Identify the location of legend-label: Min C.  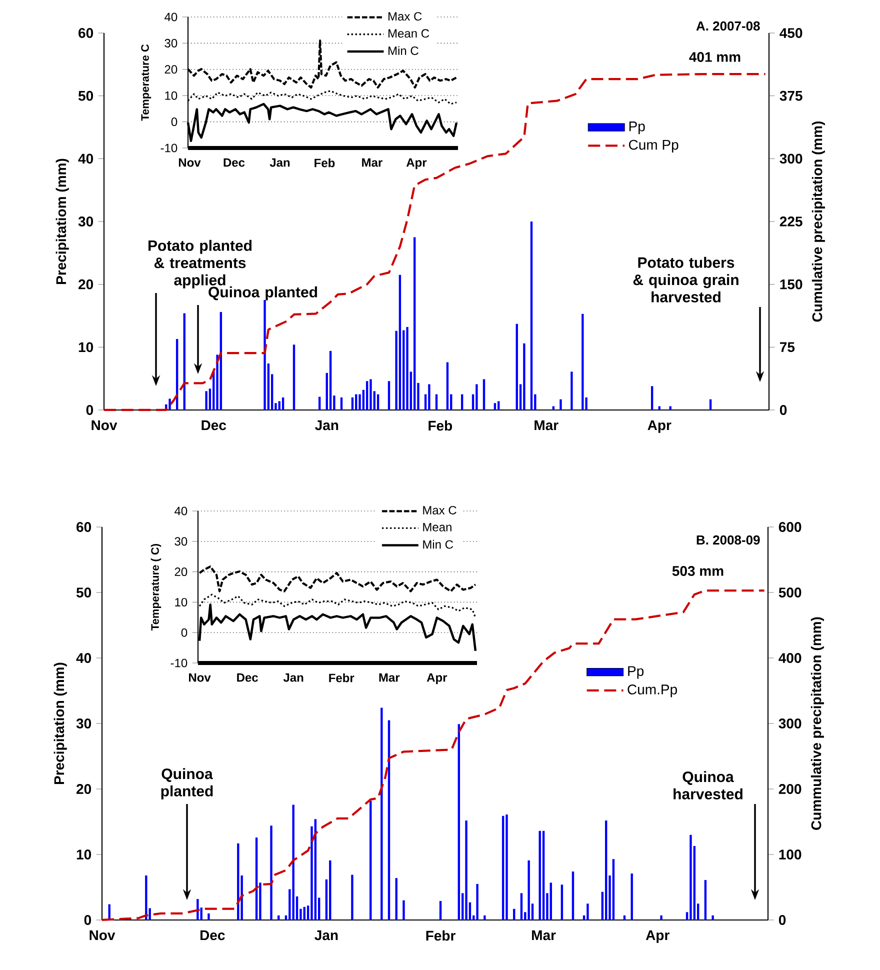
(438, 544).